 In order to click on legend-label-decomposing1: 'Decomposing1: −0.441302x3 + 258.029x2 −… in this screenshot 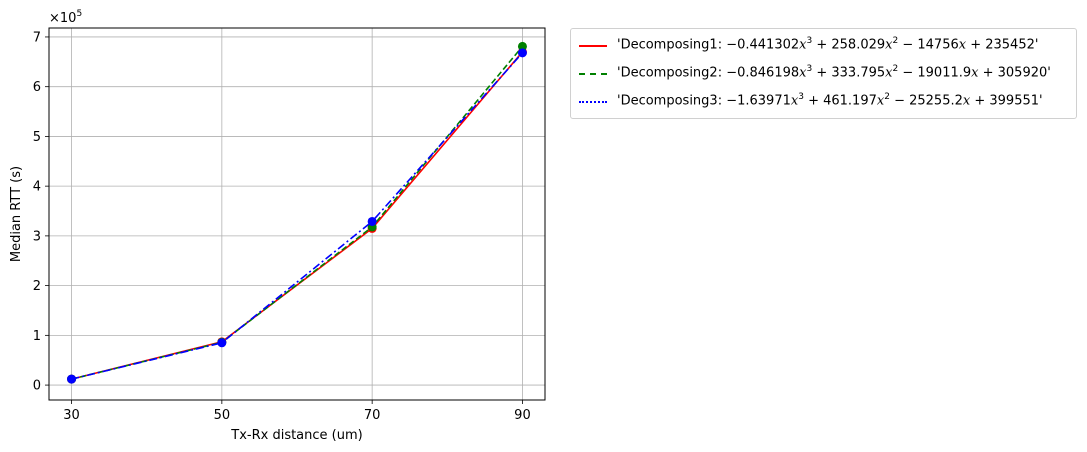, I will do `click(828, 44)`.